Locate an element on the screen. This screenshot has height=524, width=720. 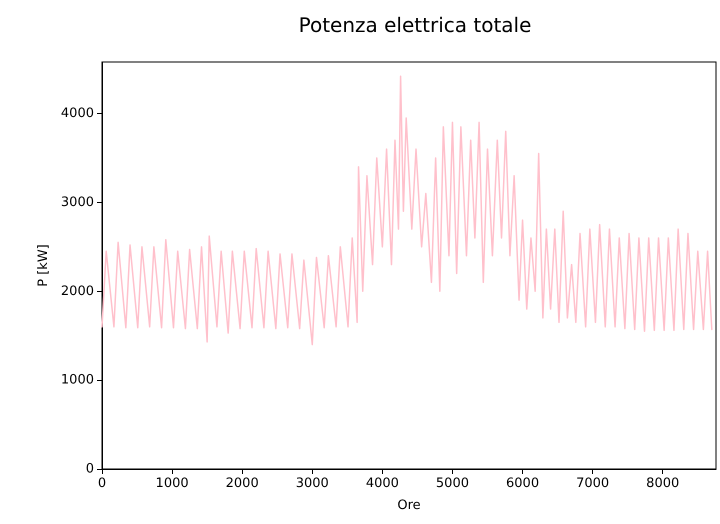
chart-title: Potenza elettrica totale is located at coordinates (415, 25).